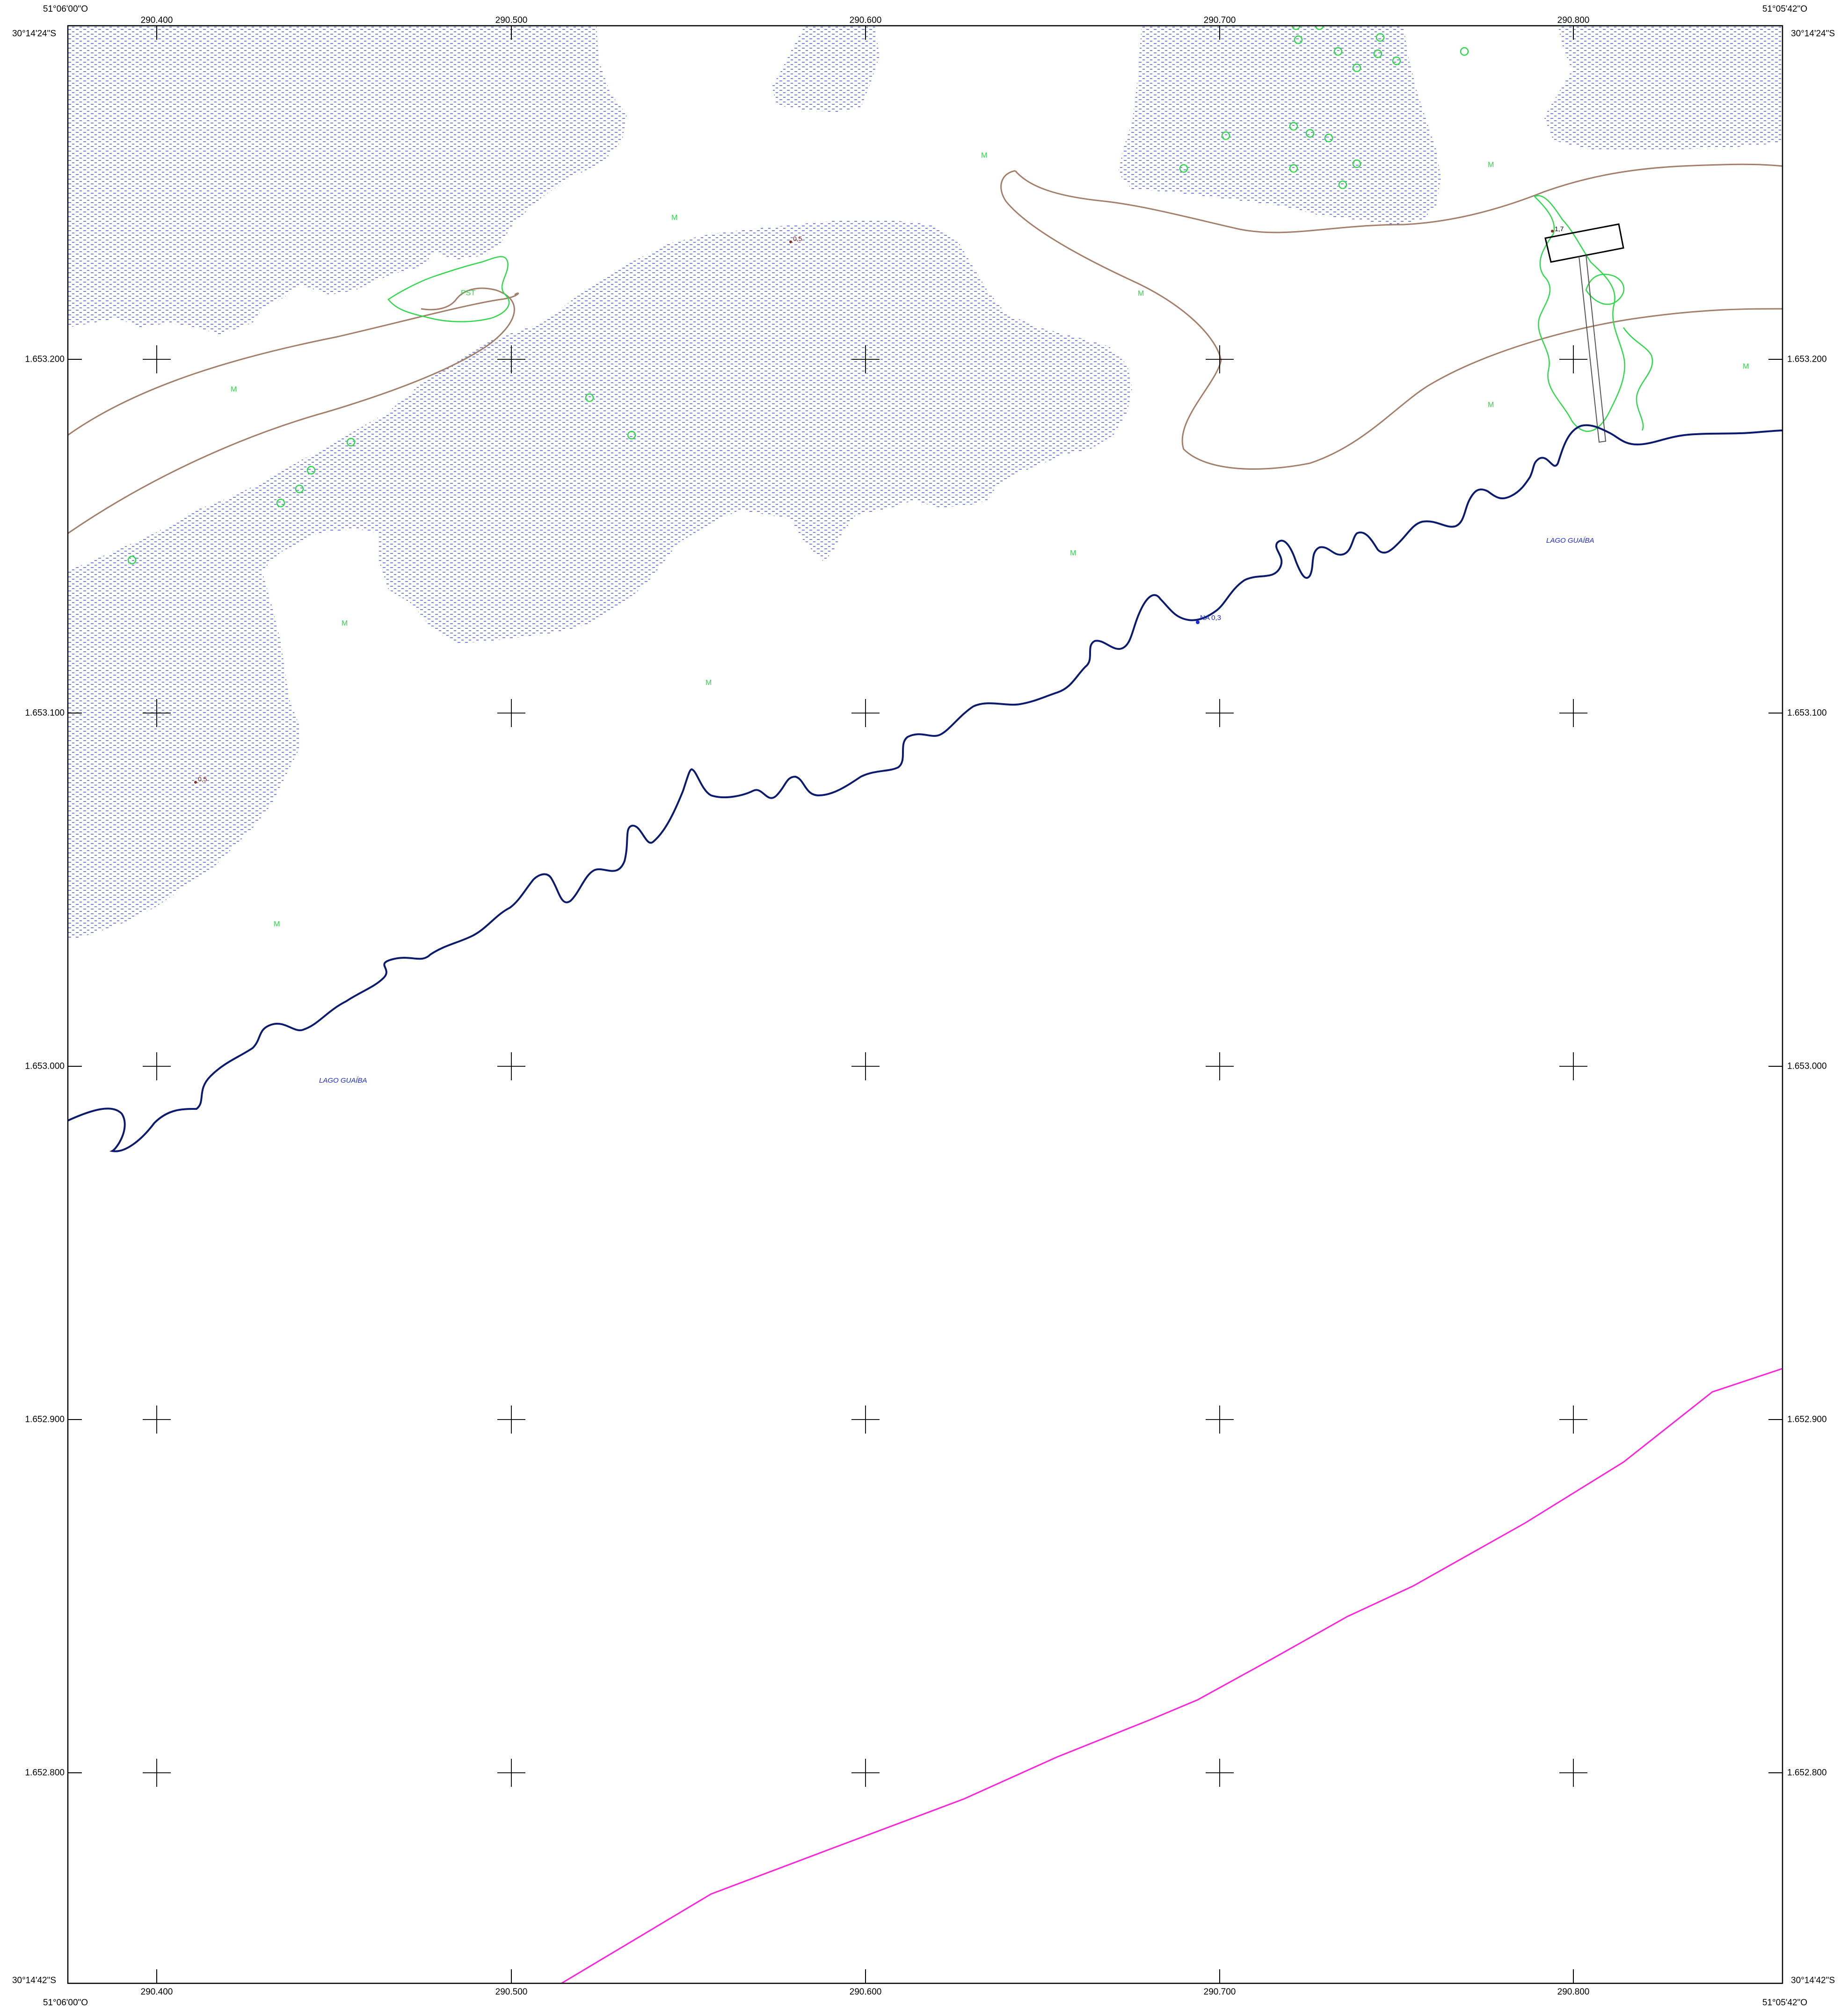  I want to click on northing-label-right: 1.652.900, so click(1807, 1419).